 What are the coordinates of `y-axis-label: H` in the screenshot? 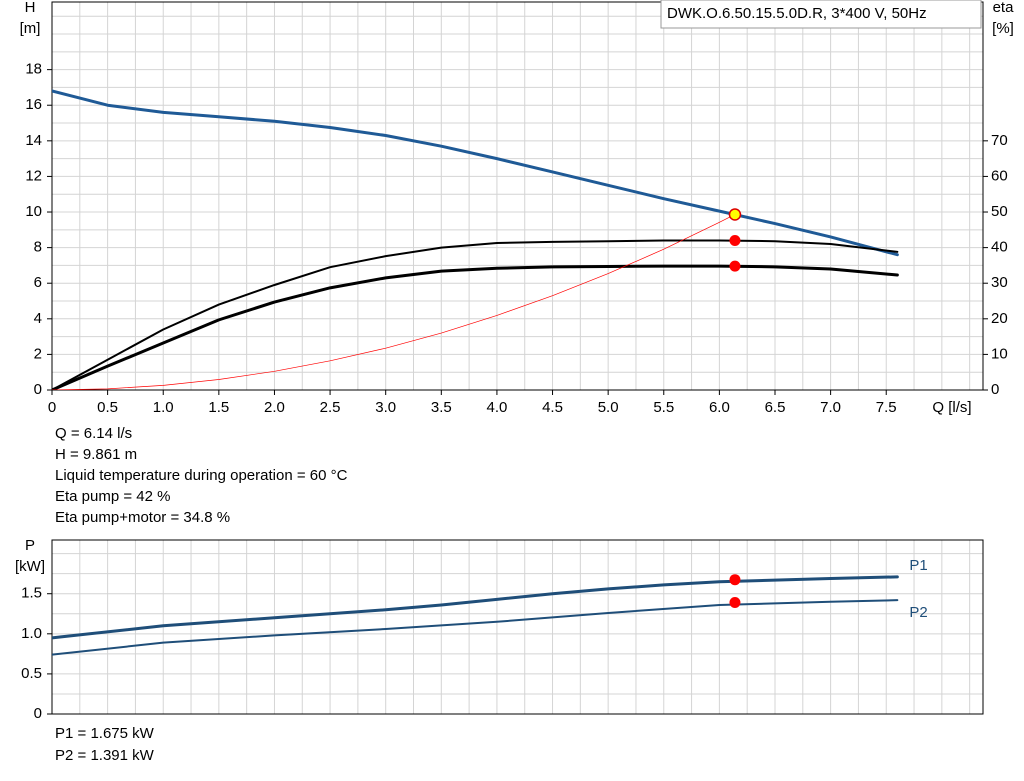 It's located at (30, 8).